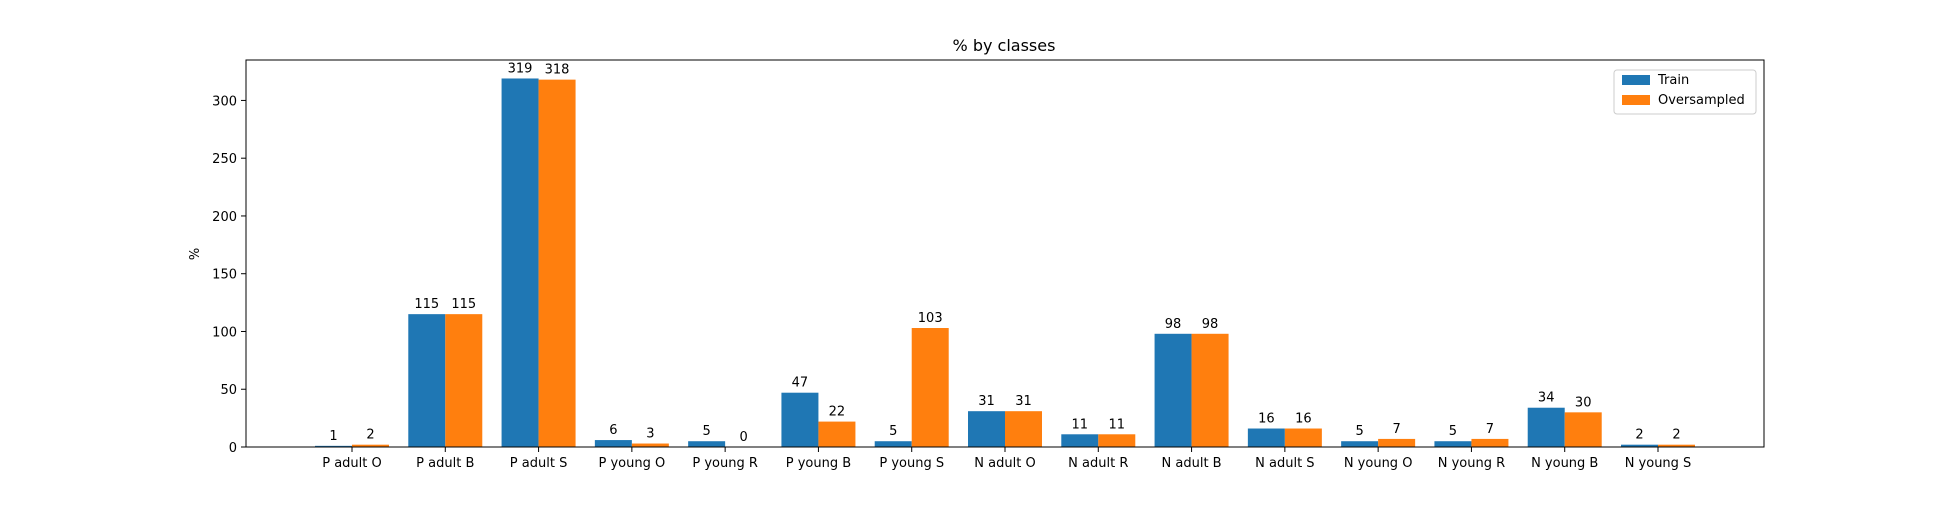 This screenshot has height=505, width=1950. Describe the element at coordinates (333, 436) in the screenshot. I see `data-label-train-0: 1` at that location.